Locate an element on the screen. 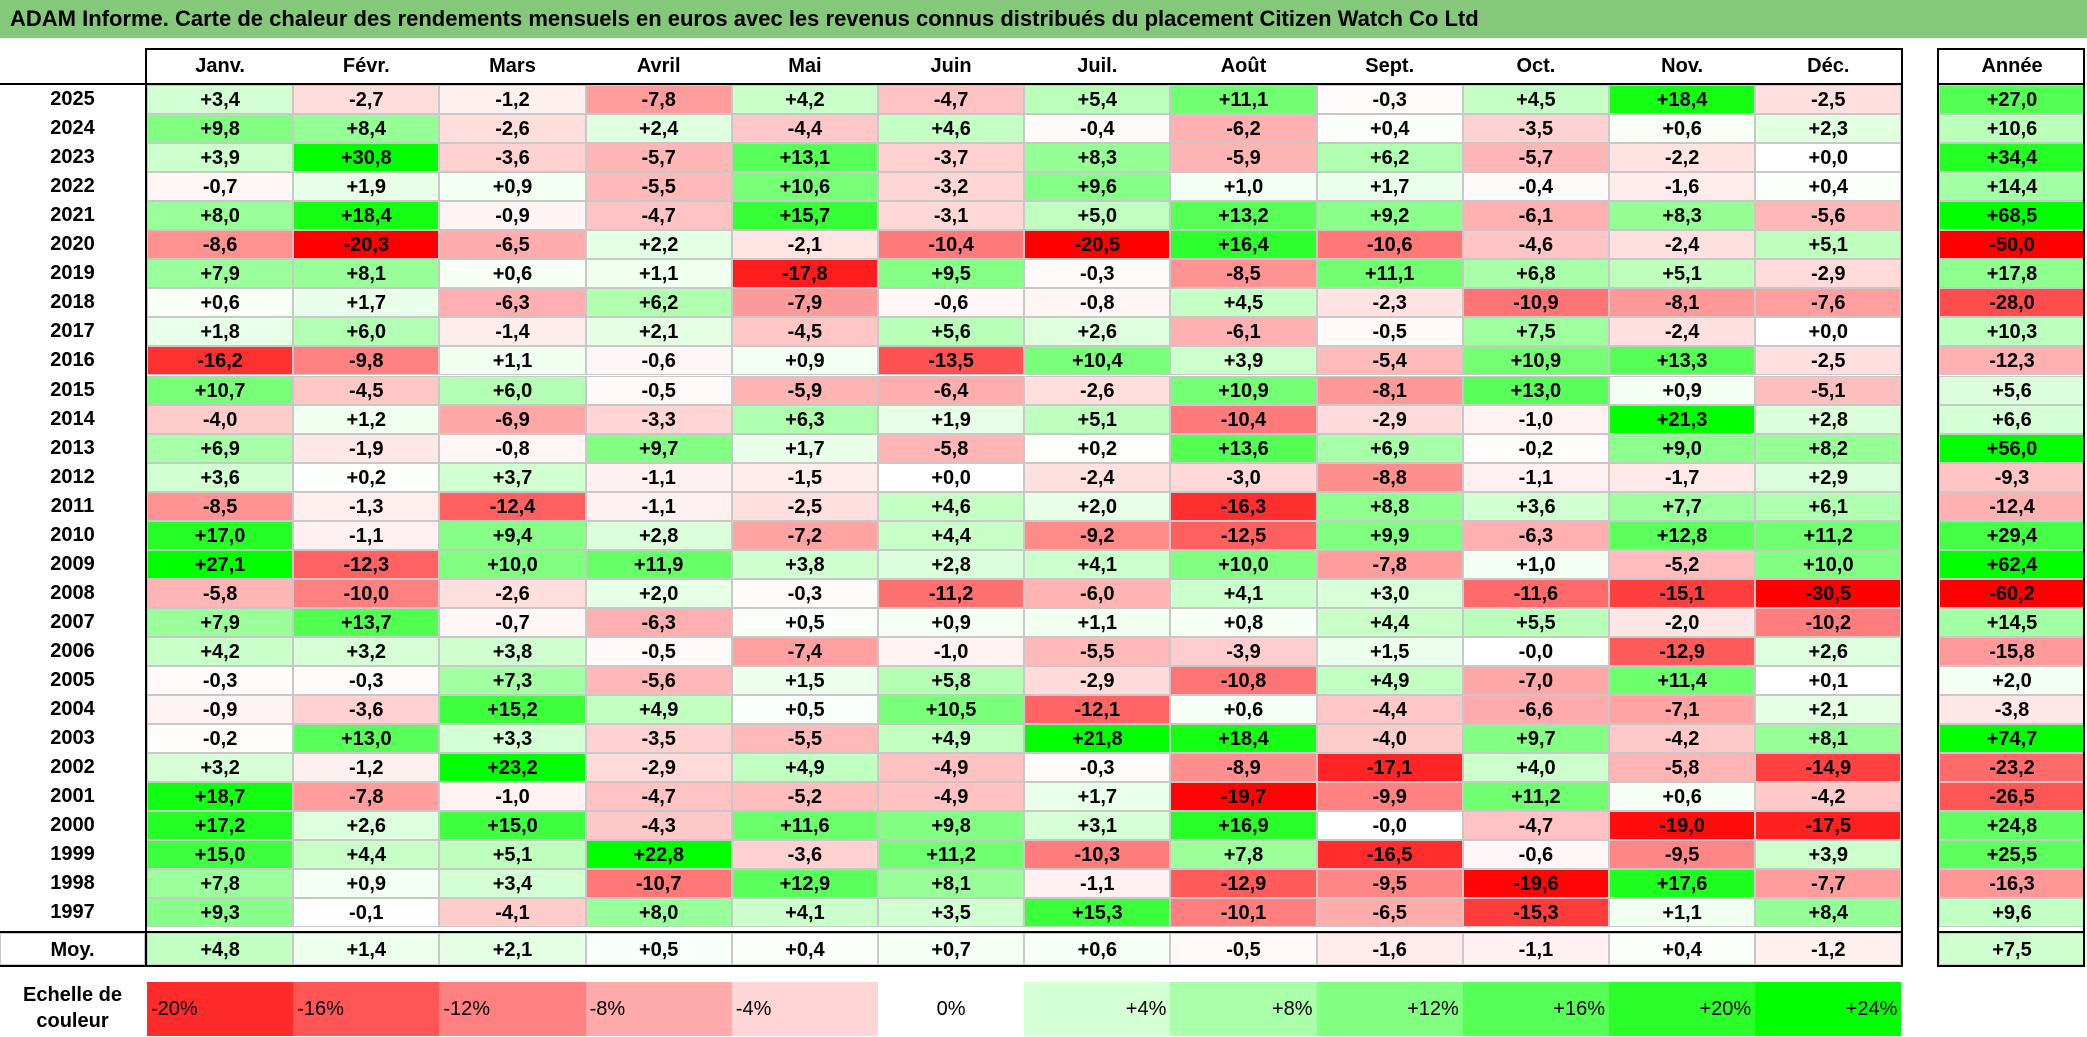 Image resolution: width=2087 pixels, height=1037 pixels. heatmap-cell: +8,4 is located at coordinates (1828, 913).